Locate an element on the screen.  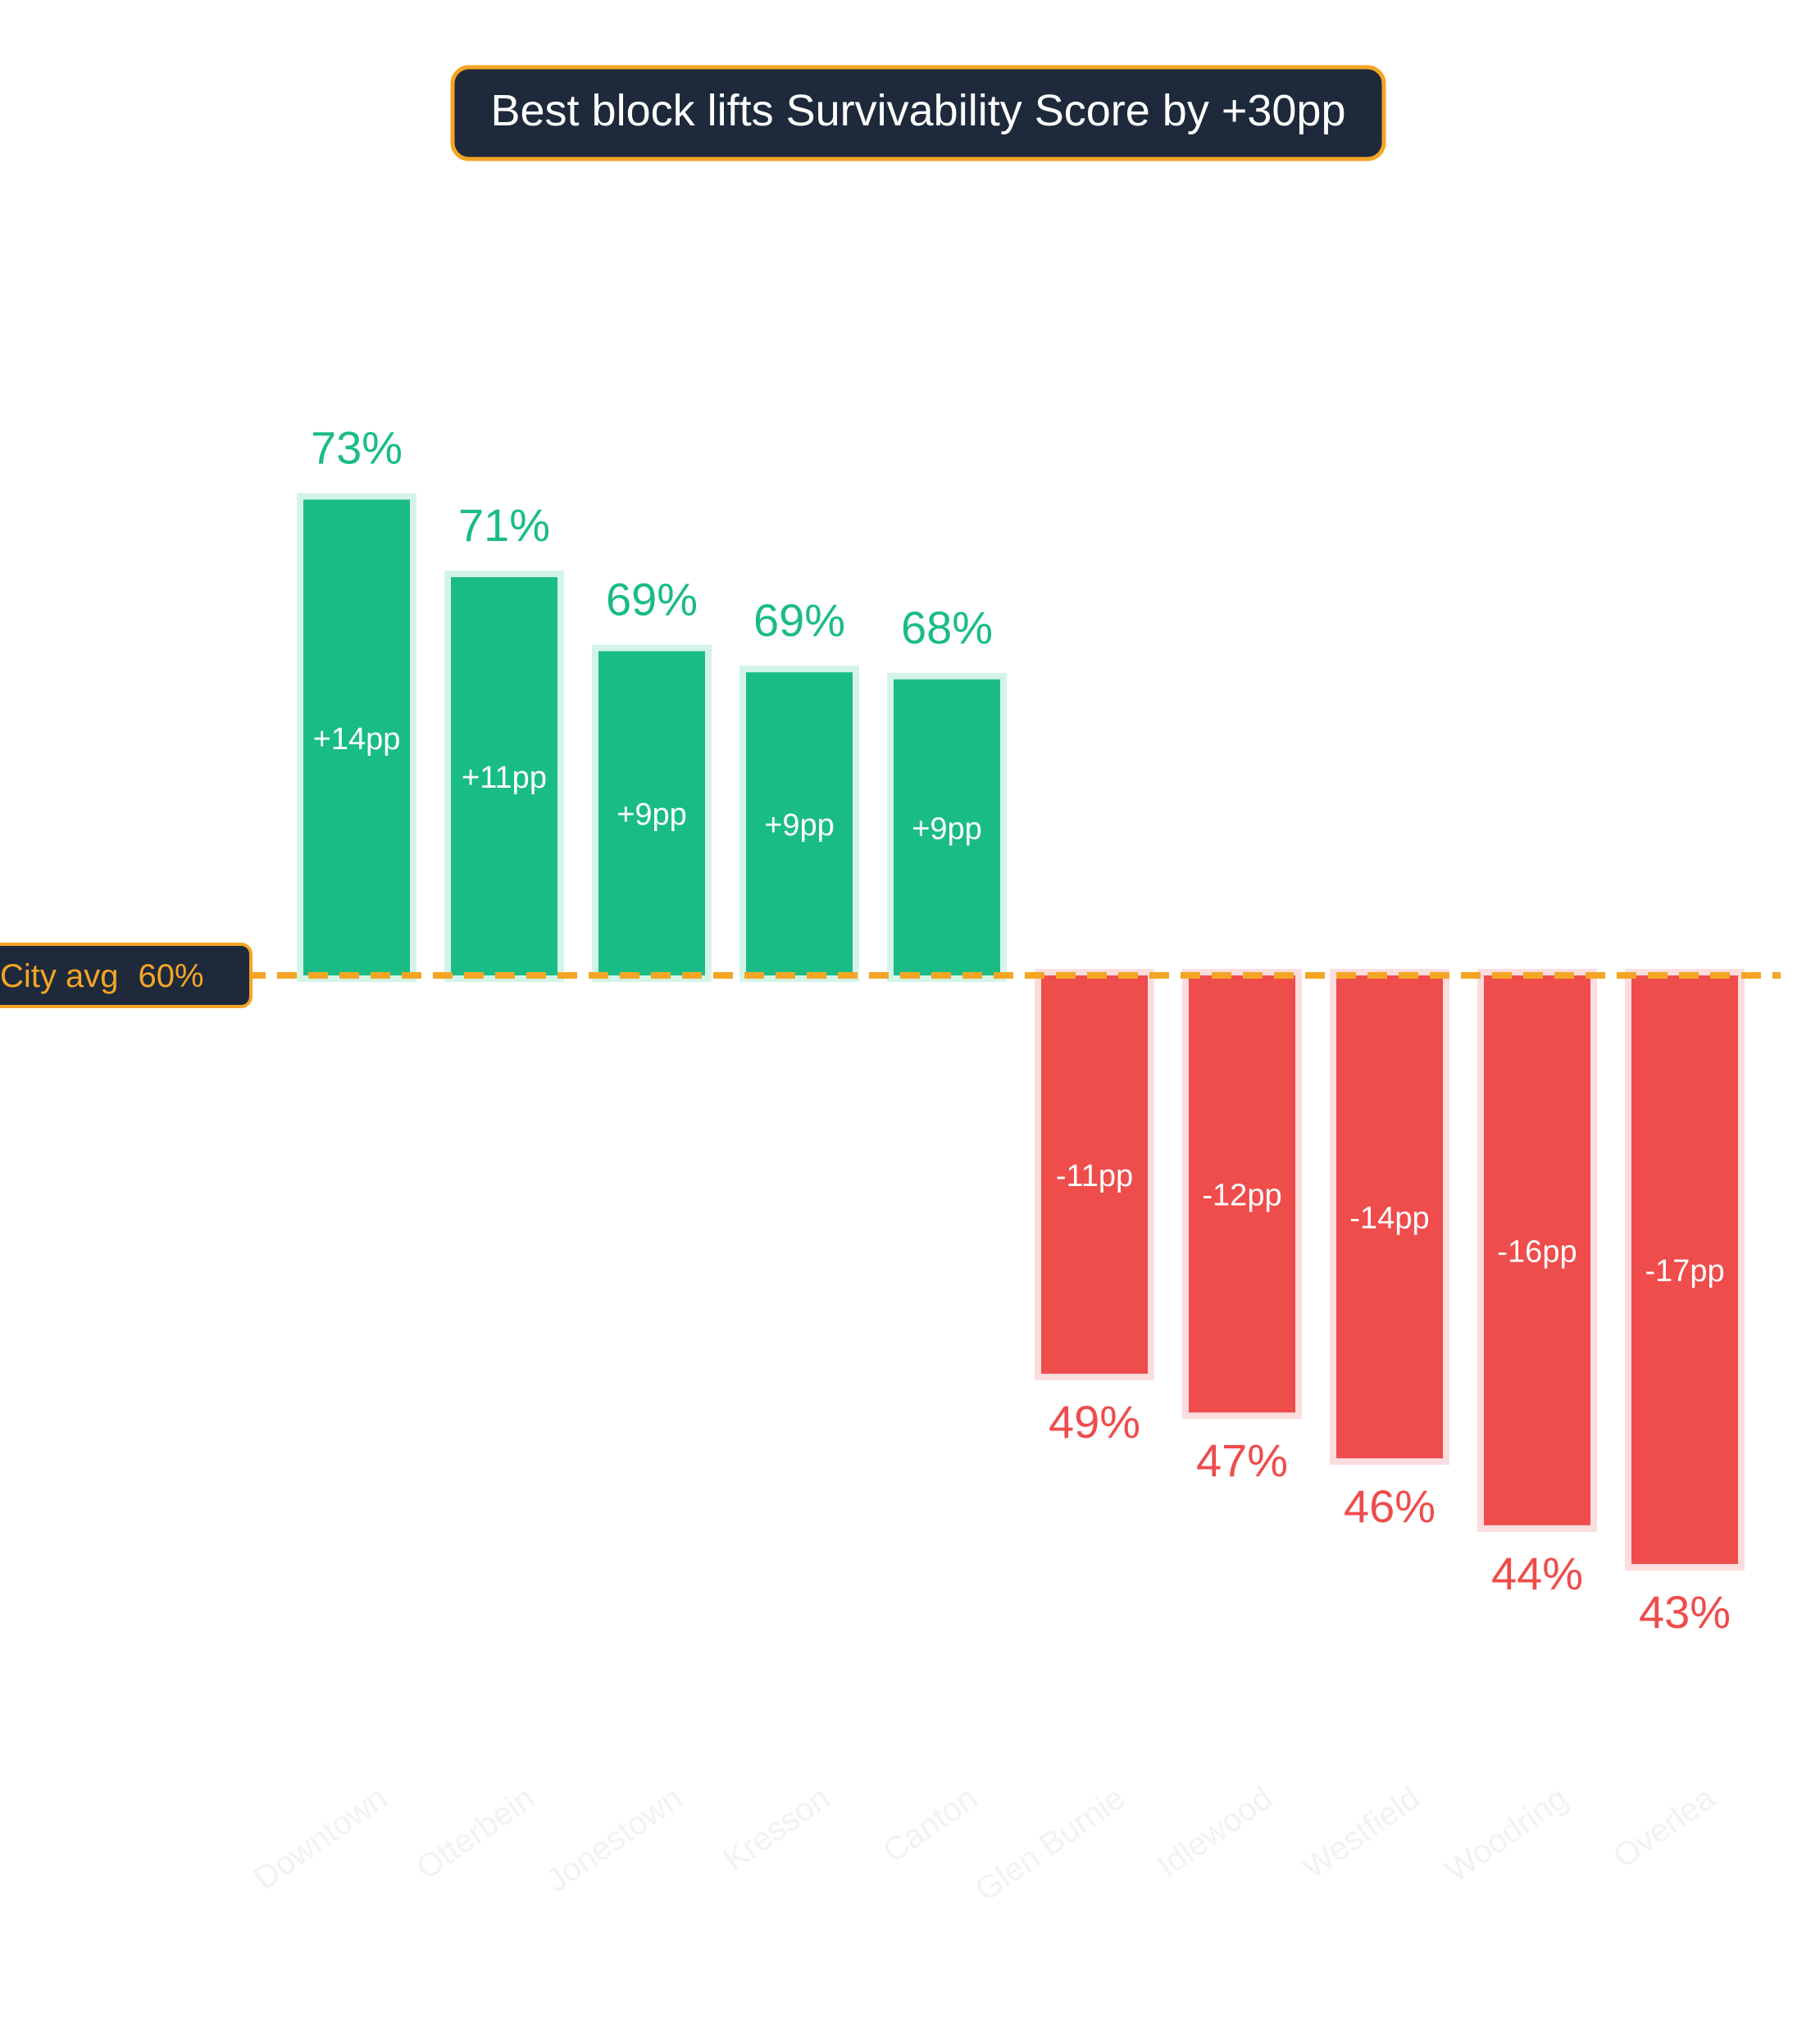
bar-delta-label: -16pp is located at coordinates (1537, 1251).